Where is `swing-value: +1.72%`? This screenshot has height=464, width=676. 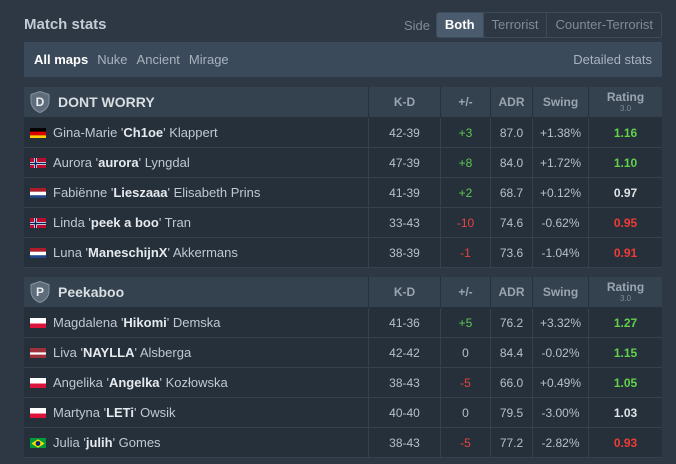
swing-value: +1.72% is located at coordinates (560, 162).